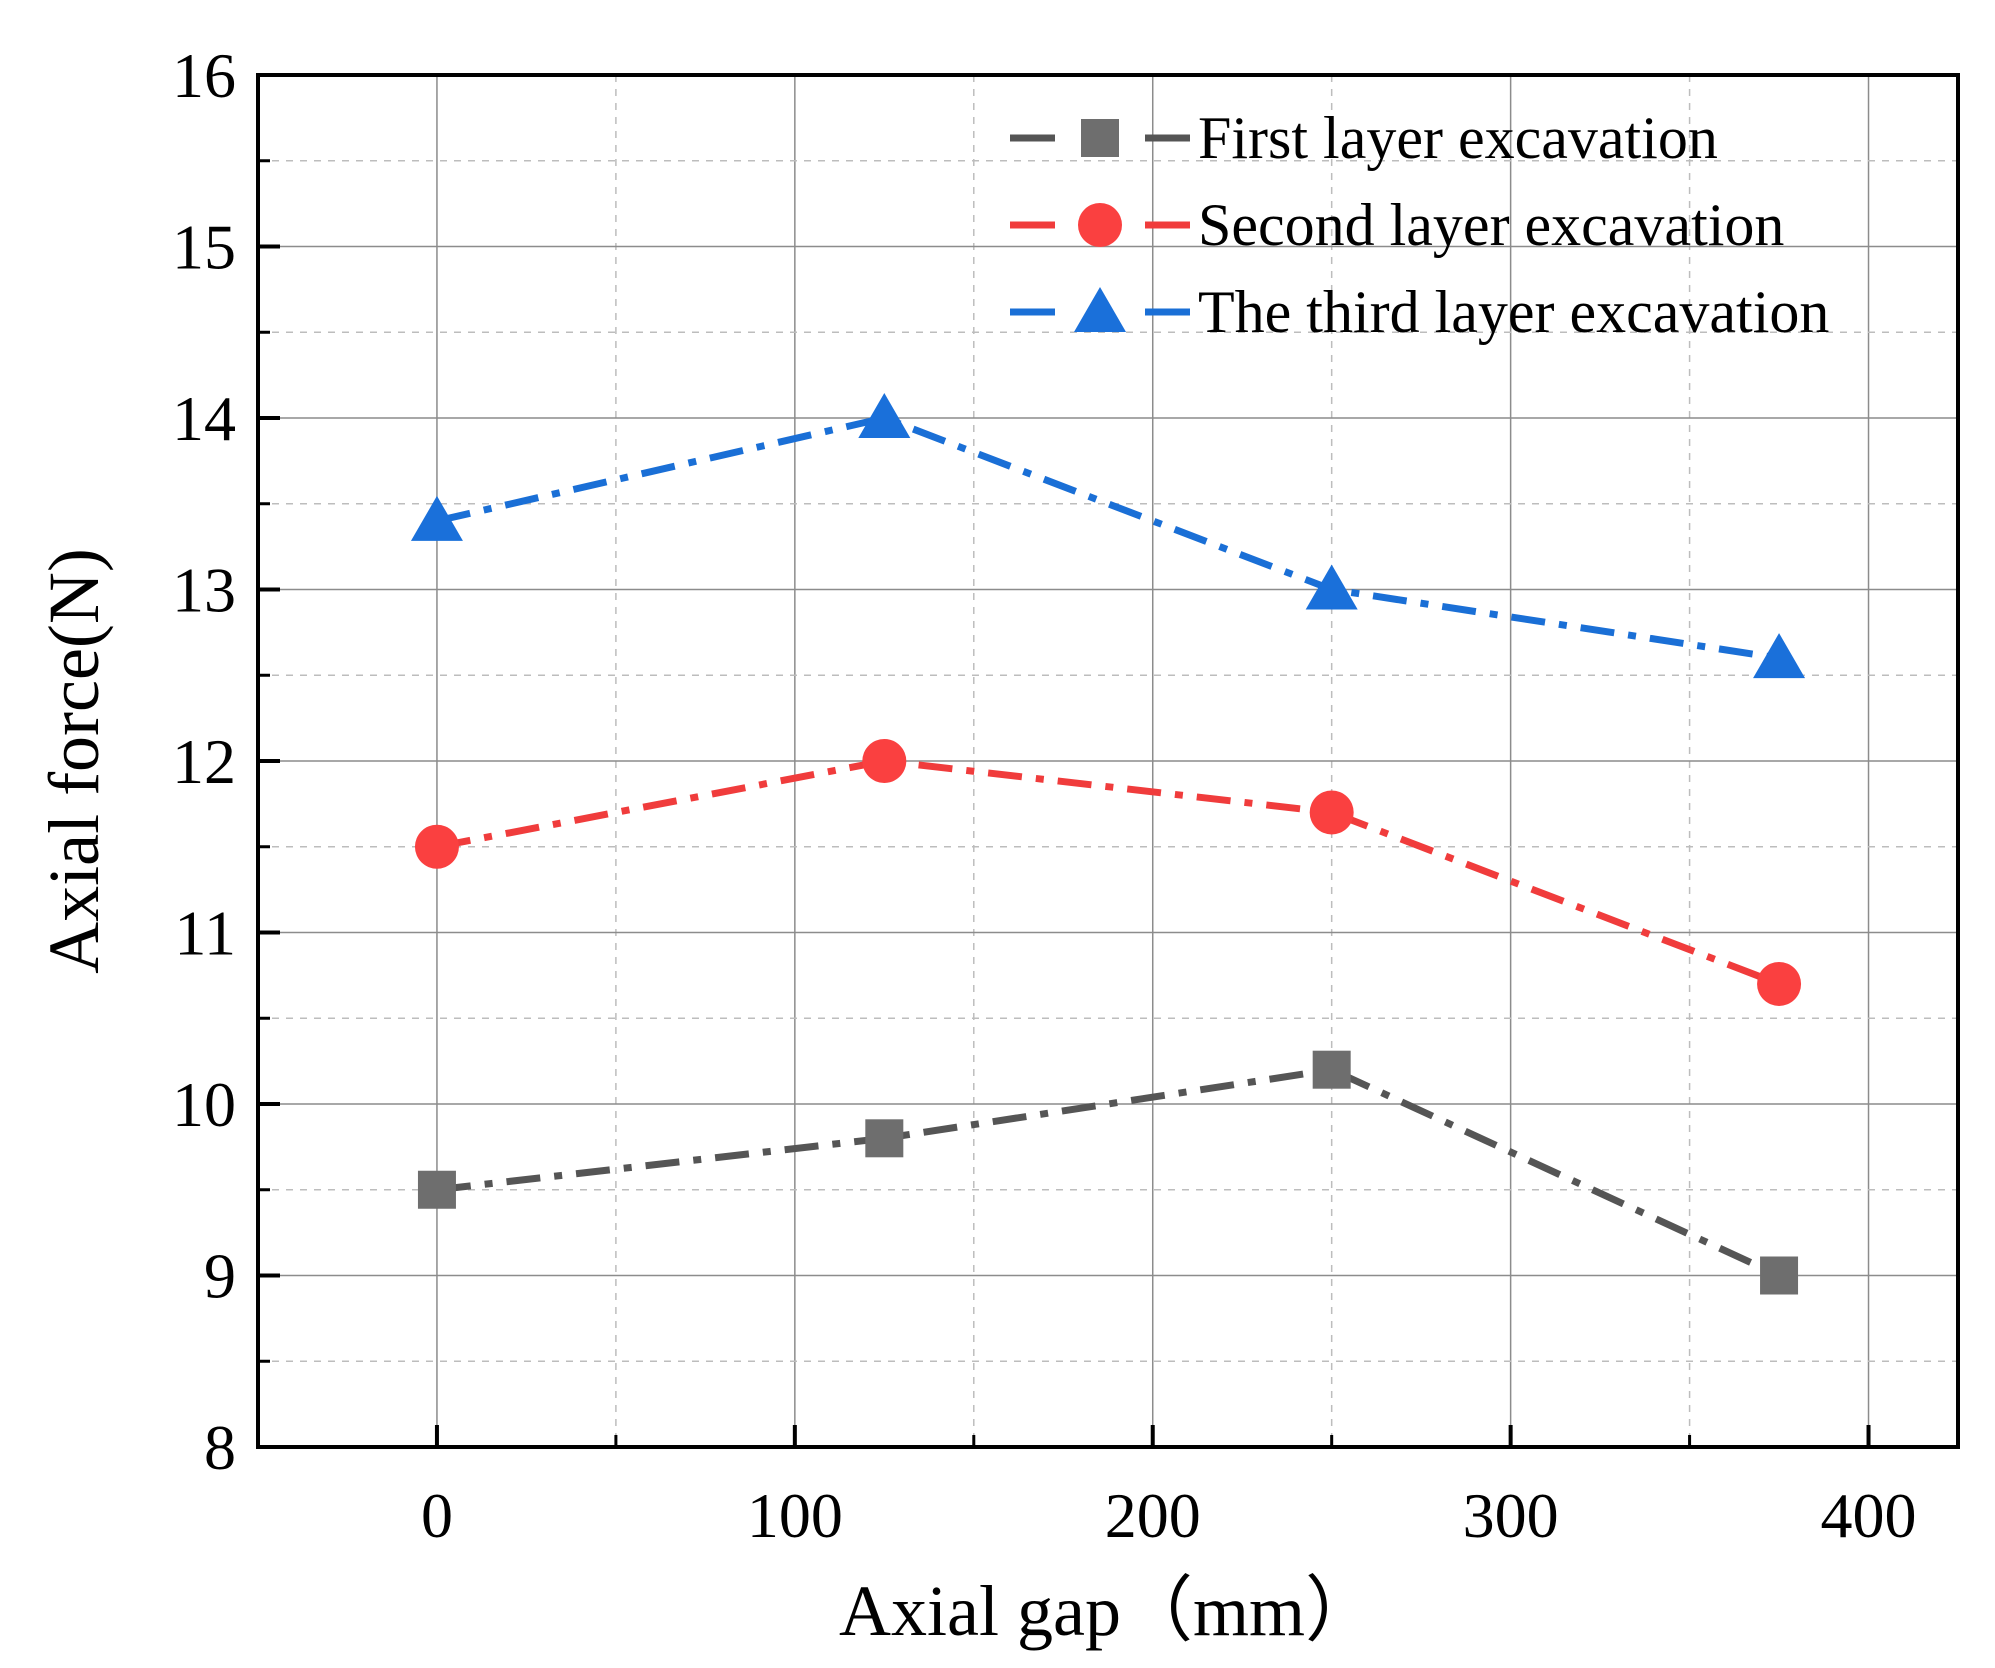 This screenshot has height=1668, width=1995. What do you see at coordinates (1153, 1515) in the screenshot?
I see `x-tick-label: 200` at bounding box center [1153, 1515].